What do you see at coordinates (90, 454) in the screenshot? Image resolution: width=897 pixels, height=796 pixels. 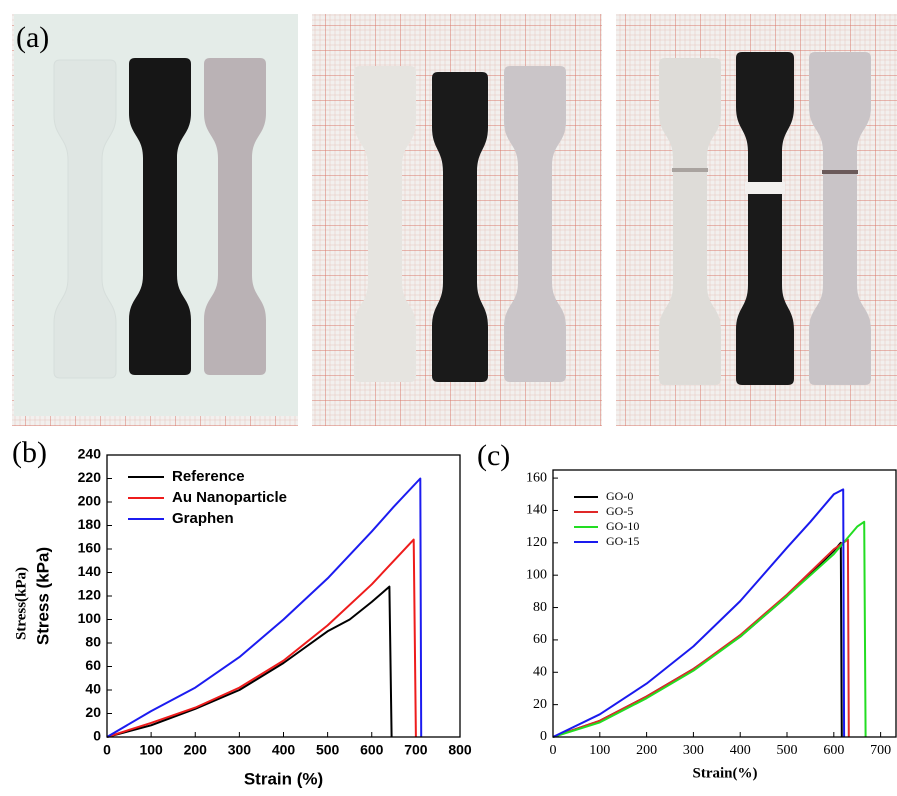 I see `y-tick-label: 240` at bounding box center [90, 454].